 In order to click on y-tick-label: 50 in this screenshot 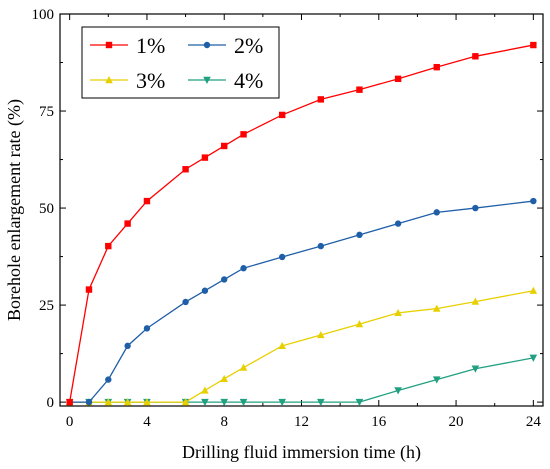, I will do `click(46, 209)`.